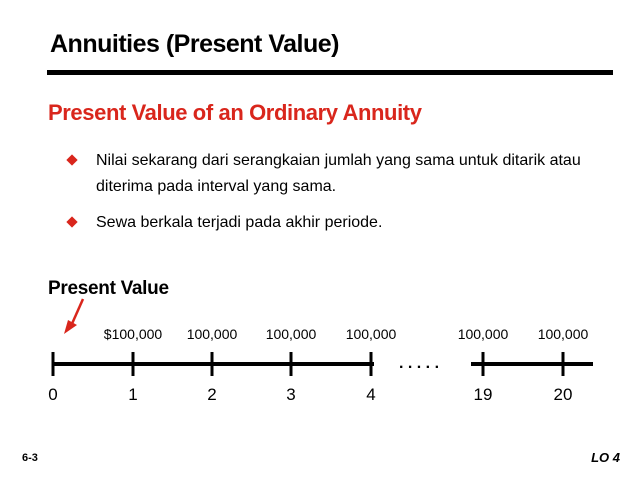  Describe the element at coordinates (371, 394) in the screenshot. I see `period-label-4: 4` at that location.